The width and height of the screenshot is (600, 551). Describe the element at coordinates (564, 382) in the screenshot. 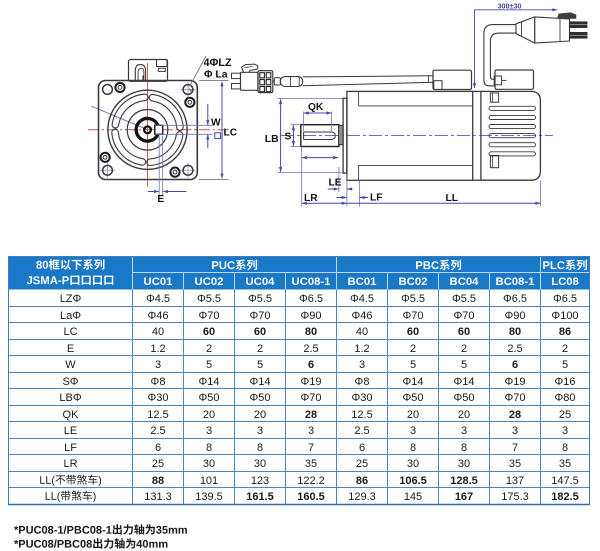

I see `svg-text: Φ16` at that location.